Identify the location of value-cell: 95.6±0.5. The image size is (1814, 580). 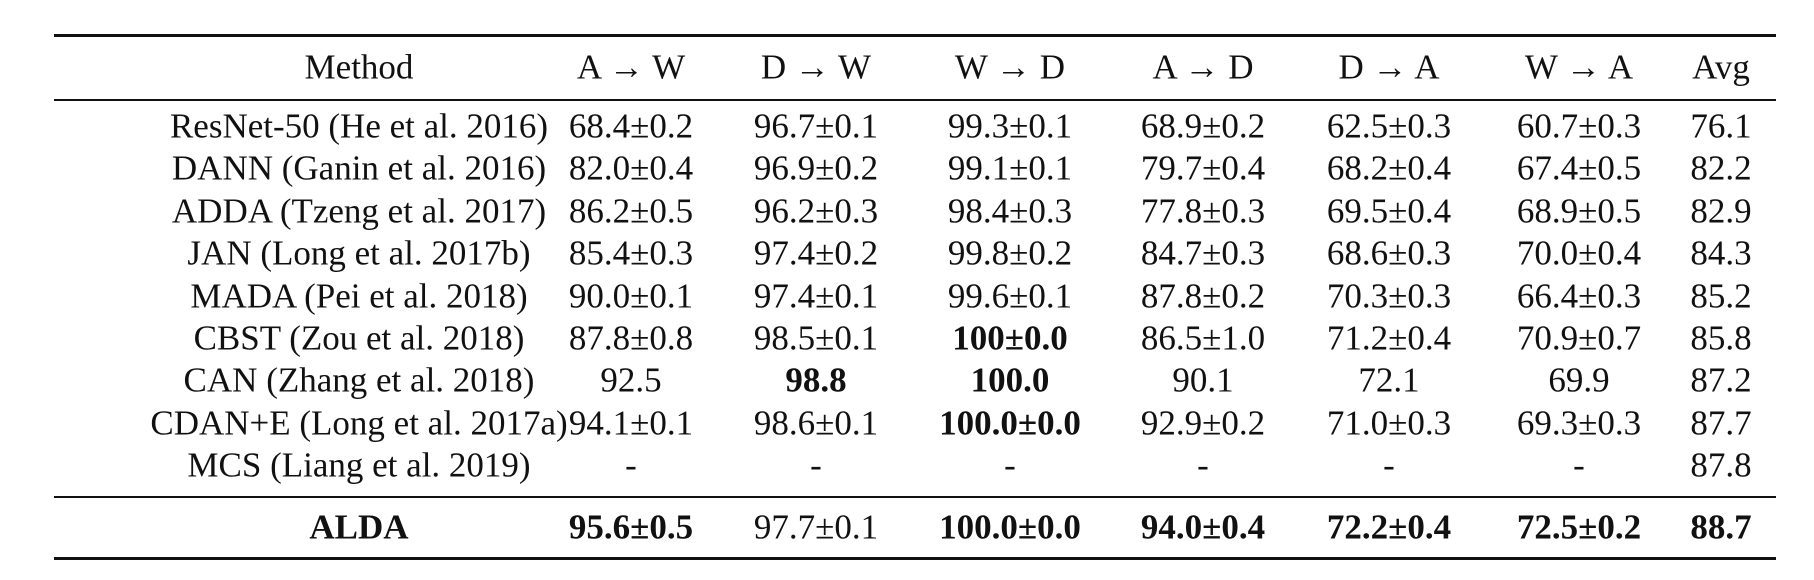
(631, 527).